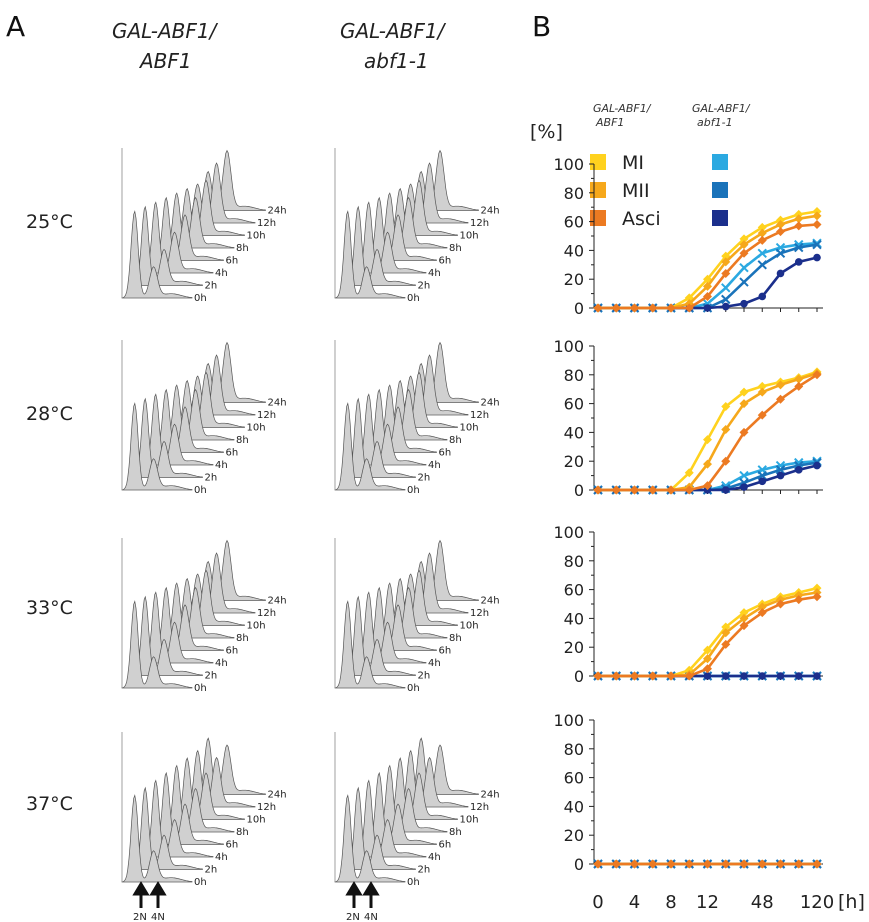 The image size is (869, 922). I want to click on temp-label-28: 28°C, so click(49, 414).